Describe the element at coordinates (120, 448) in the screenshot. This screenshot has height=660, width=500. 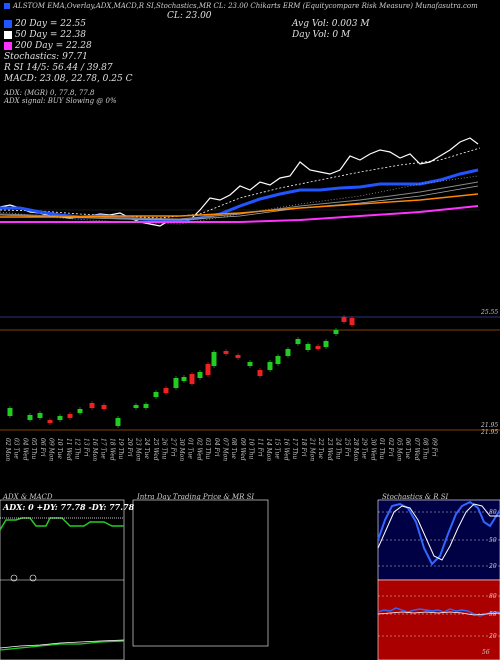
I see `date-tick: 19 Thu` at that location.